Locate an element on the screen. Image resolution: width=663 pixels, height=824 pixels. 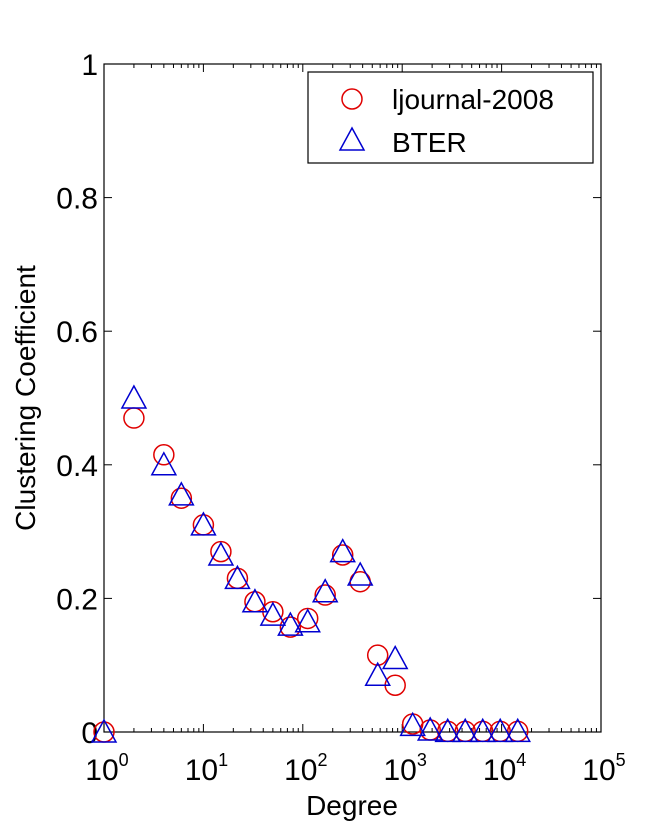
y-tick-label: 0.2 is located at coordinates (77, 599).